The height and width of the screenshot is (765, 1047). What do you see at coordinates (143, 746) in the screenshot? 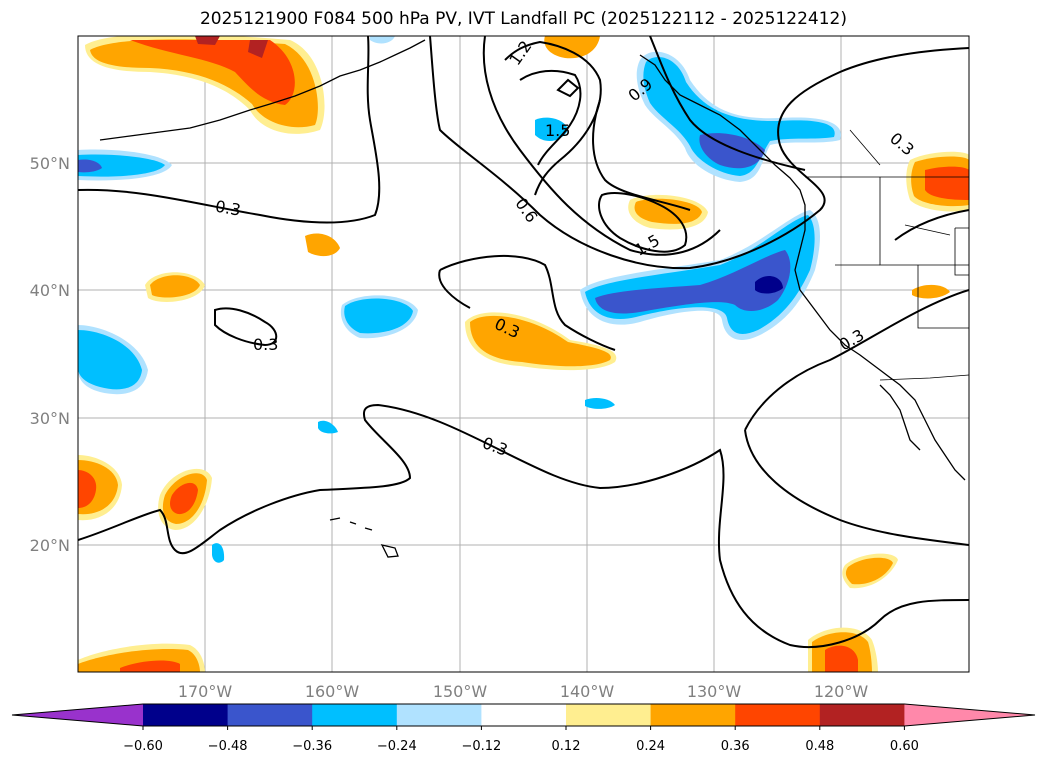
I see `colorbar-tick-label: −0.60` at bounding box center [143, 746].